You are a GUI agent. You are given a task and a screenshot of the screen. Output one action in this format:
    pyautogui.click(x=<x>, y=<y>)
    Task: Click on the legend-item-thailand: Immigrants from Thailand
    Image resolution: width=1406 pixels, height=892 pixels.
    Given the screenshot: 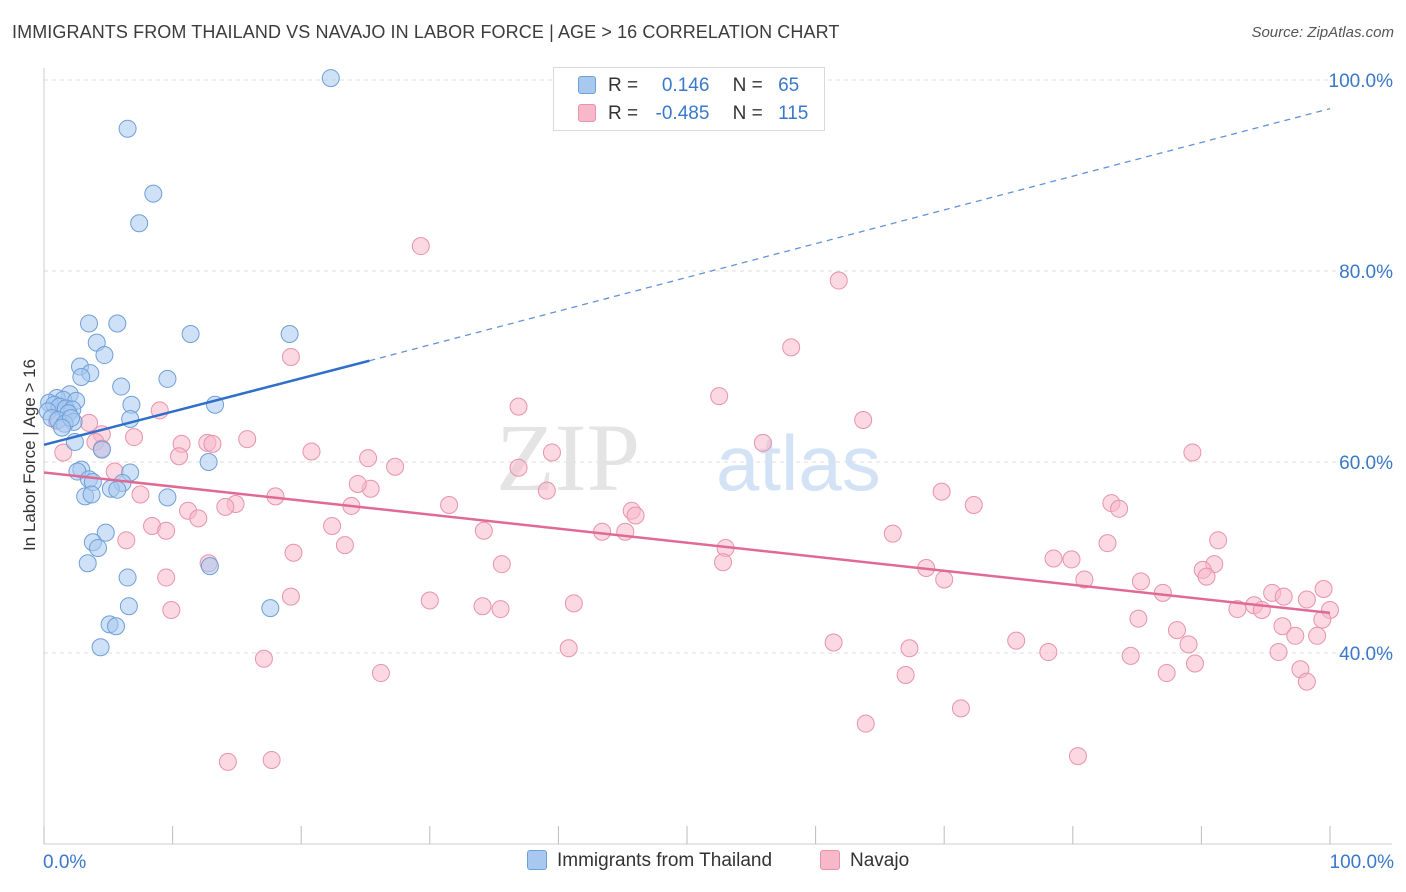 What is the action you would take?
    pyautogui.click(x=649, y=861)
    